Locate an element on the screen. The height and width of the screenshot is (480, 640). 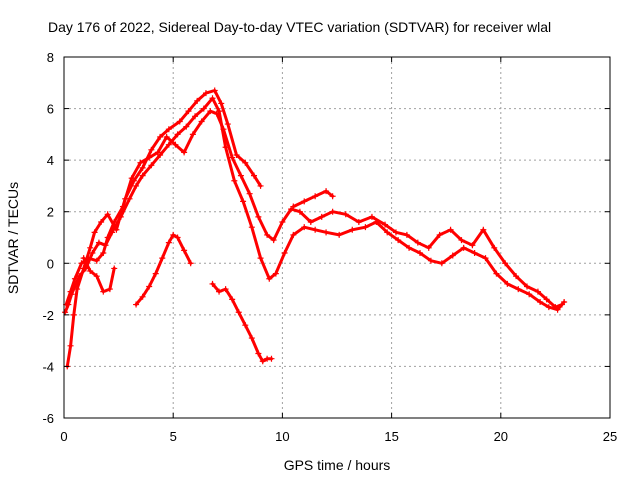
x-tick-label: 10 is located at coordinates (282, 436).